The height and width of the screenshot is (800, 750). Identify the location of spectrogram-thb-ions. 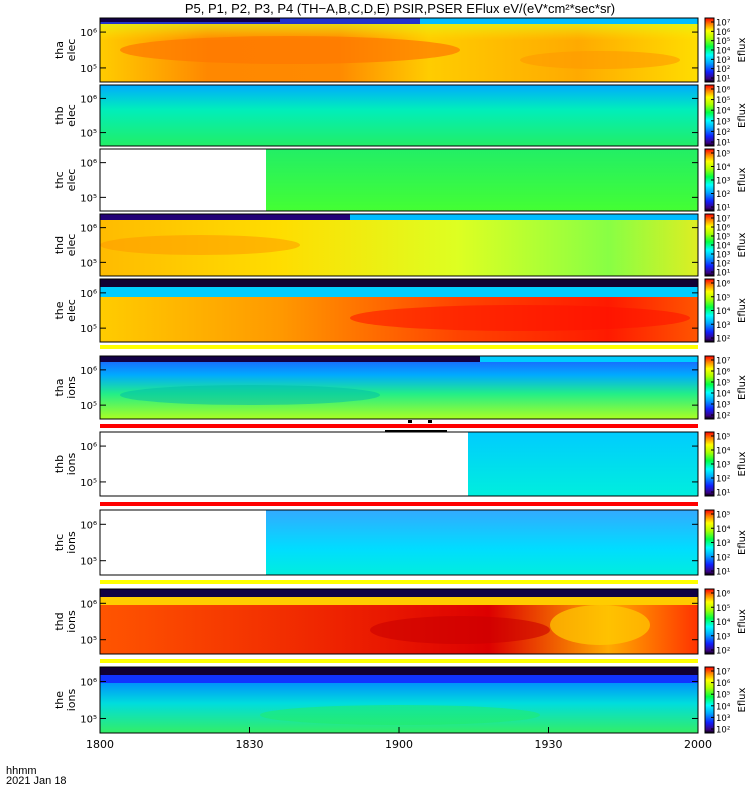
(583, 464).